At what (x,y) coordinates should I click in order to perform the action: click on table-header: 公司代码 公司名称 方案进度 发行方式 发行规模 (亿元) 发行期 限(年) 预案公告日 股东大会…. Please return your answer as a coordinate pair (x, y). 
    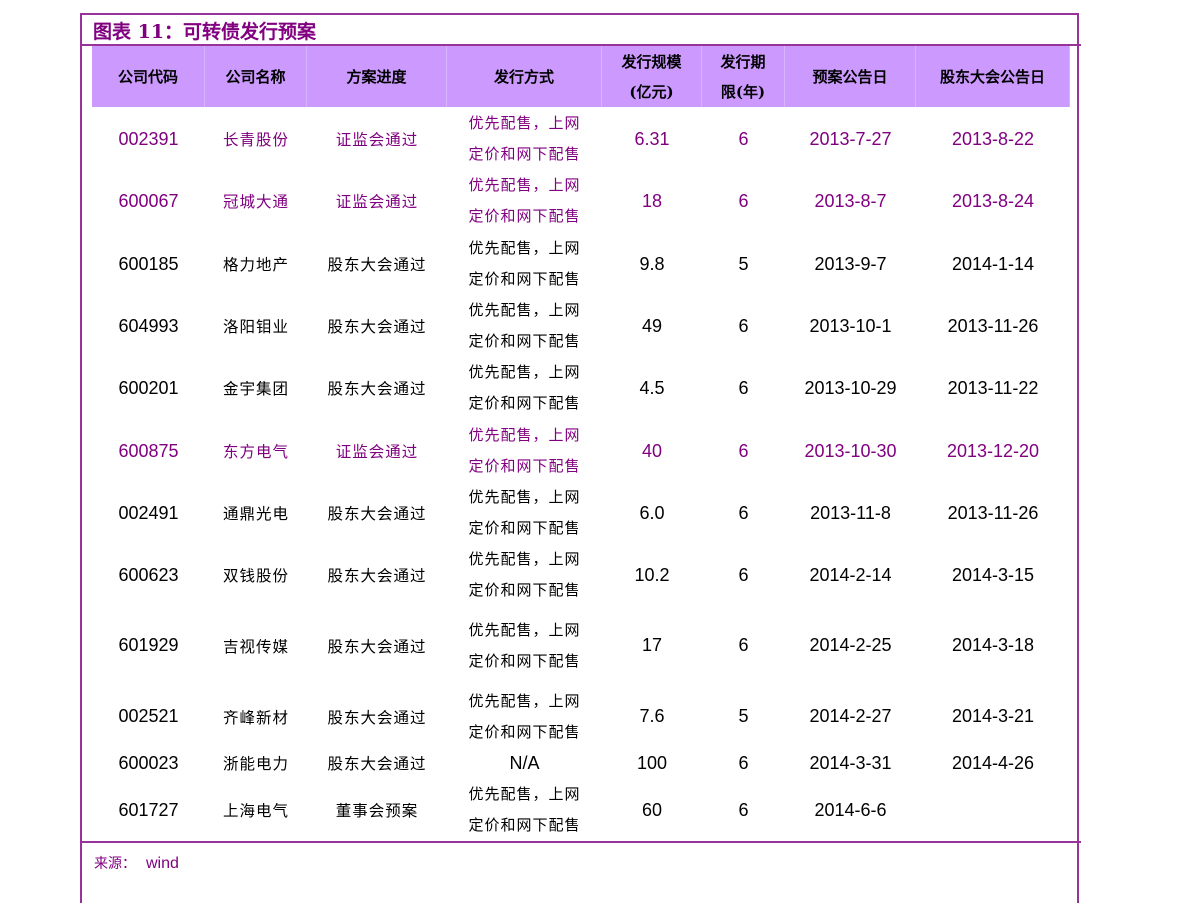
    Looking at the image, I should click on (581, 76).